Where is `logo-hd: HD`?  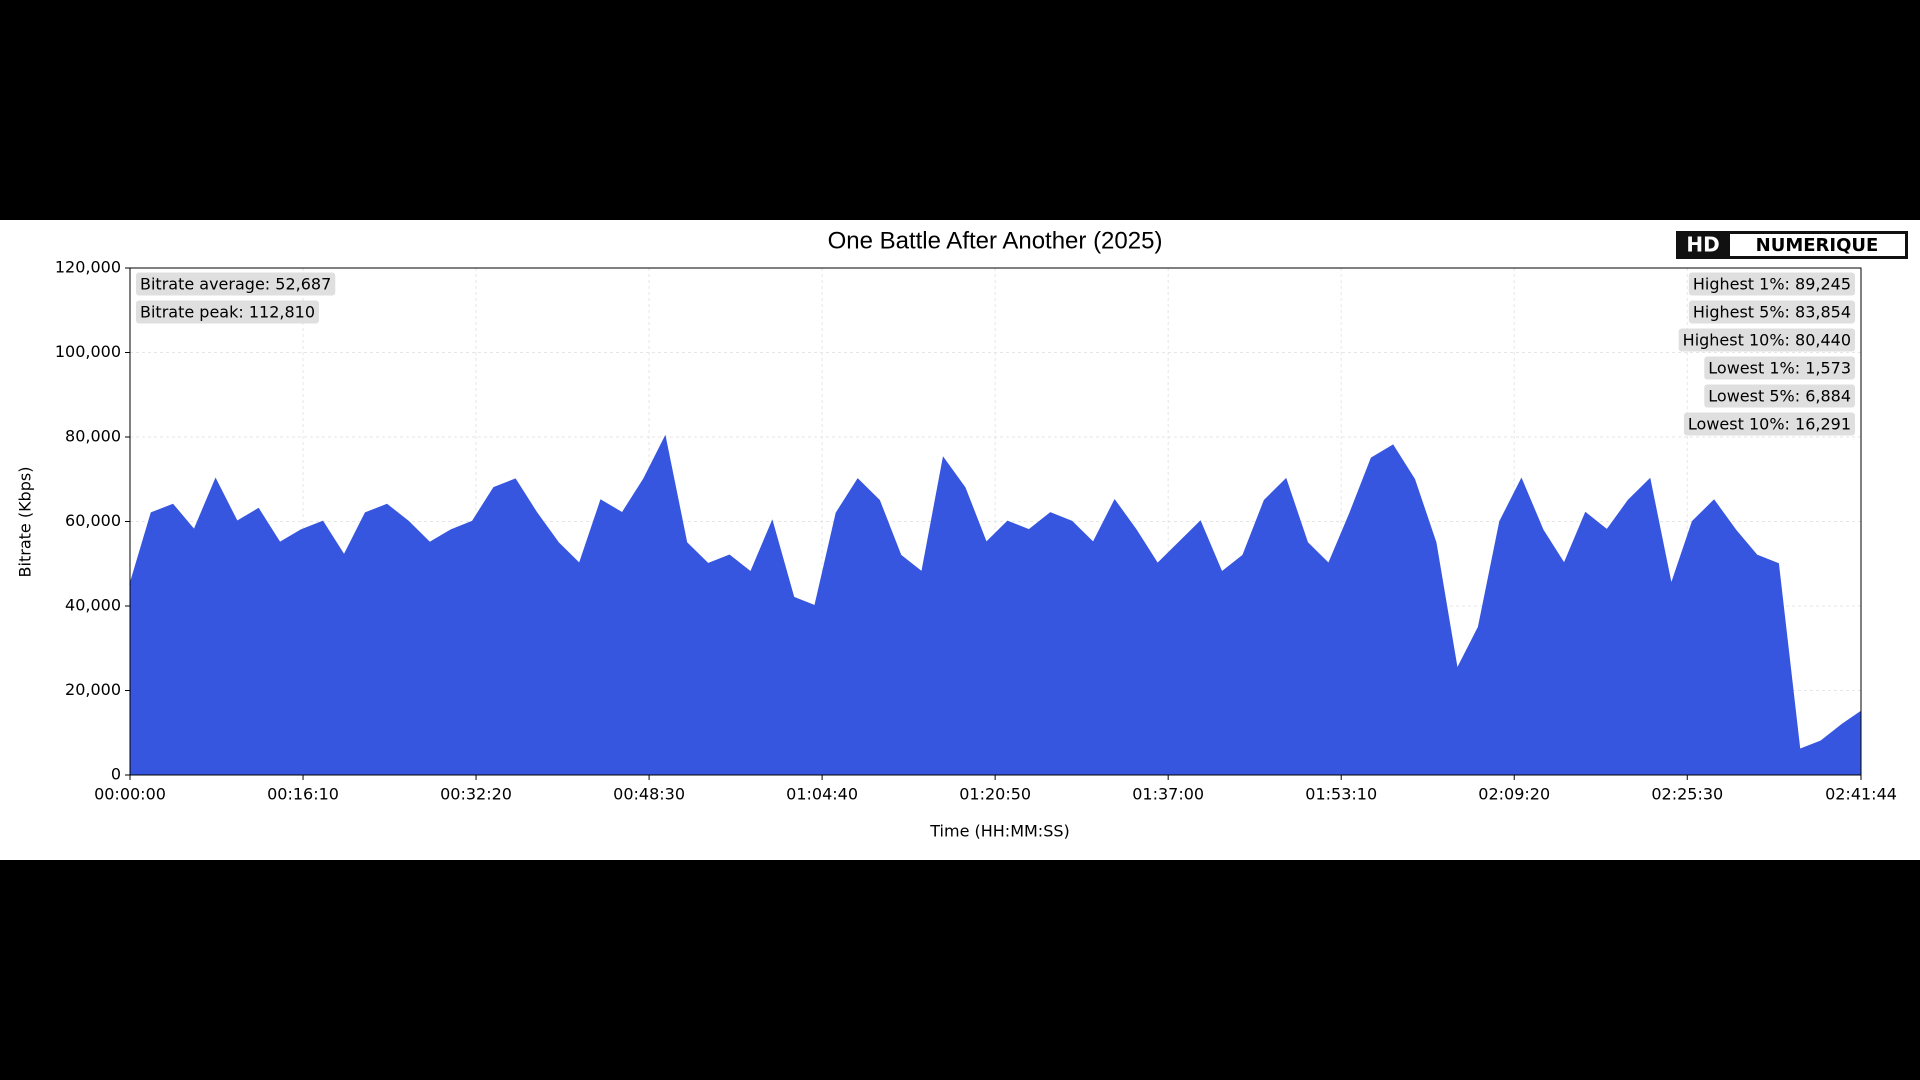
logo-hd: HD is located at coordinates (1702, 245).